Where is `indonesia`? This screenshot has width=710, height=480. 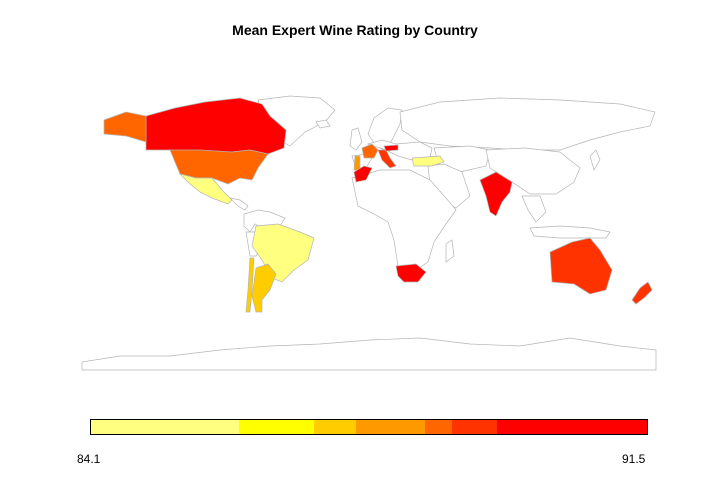 indonesia is located at coordinates (570, 232).